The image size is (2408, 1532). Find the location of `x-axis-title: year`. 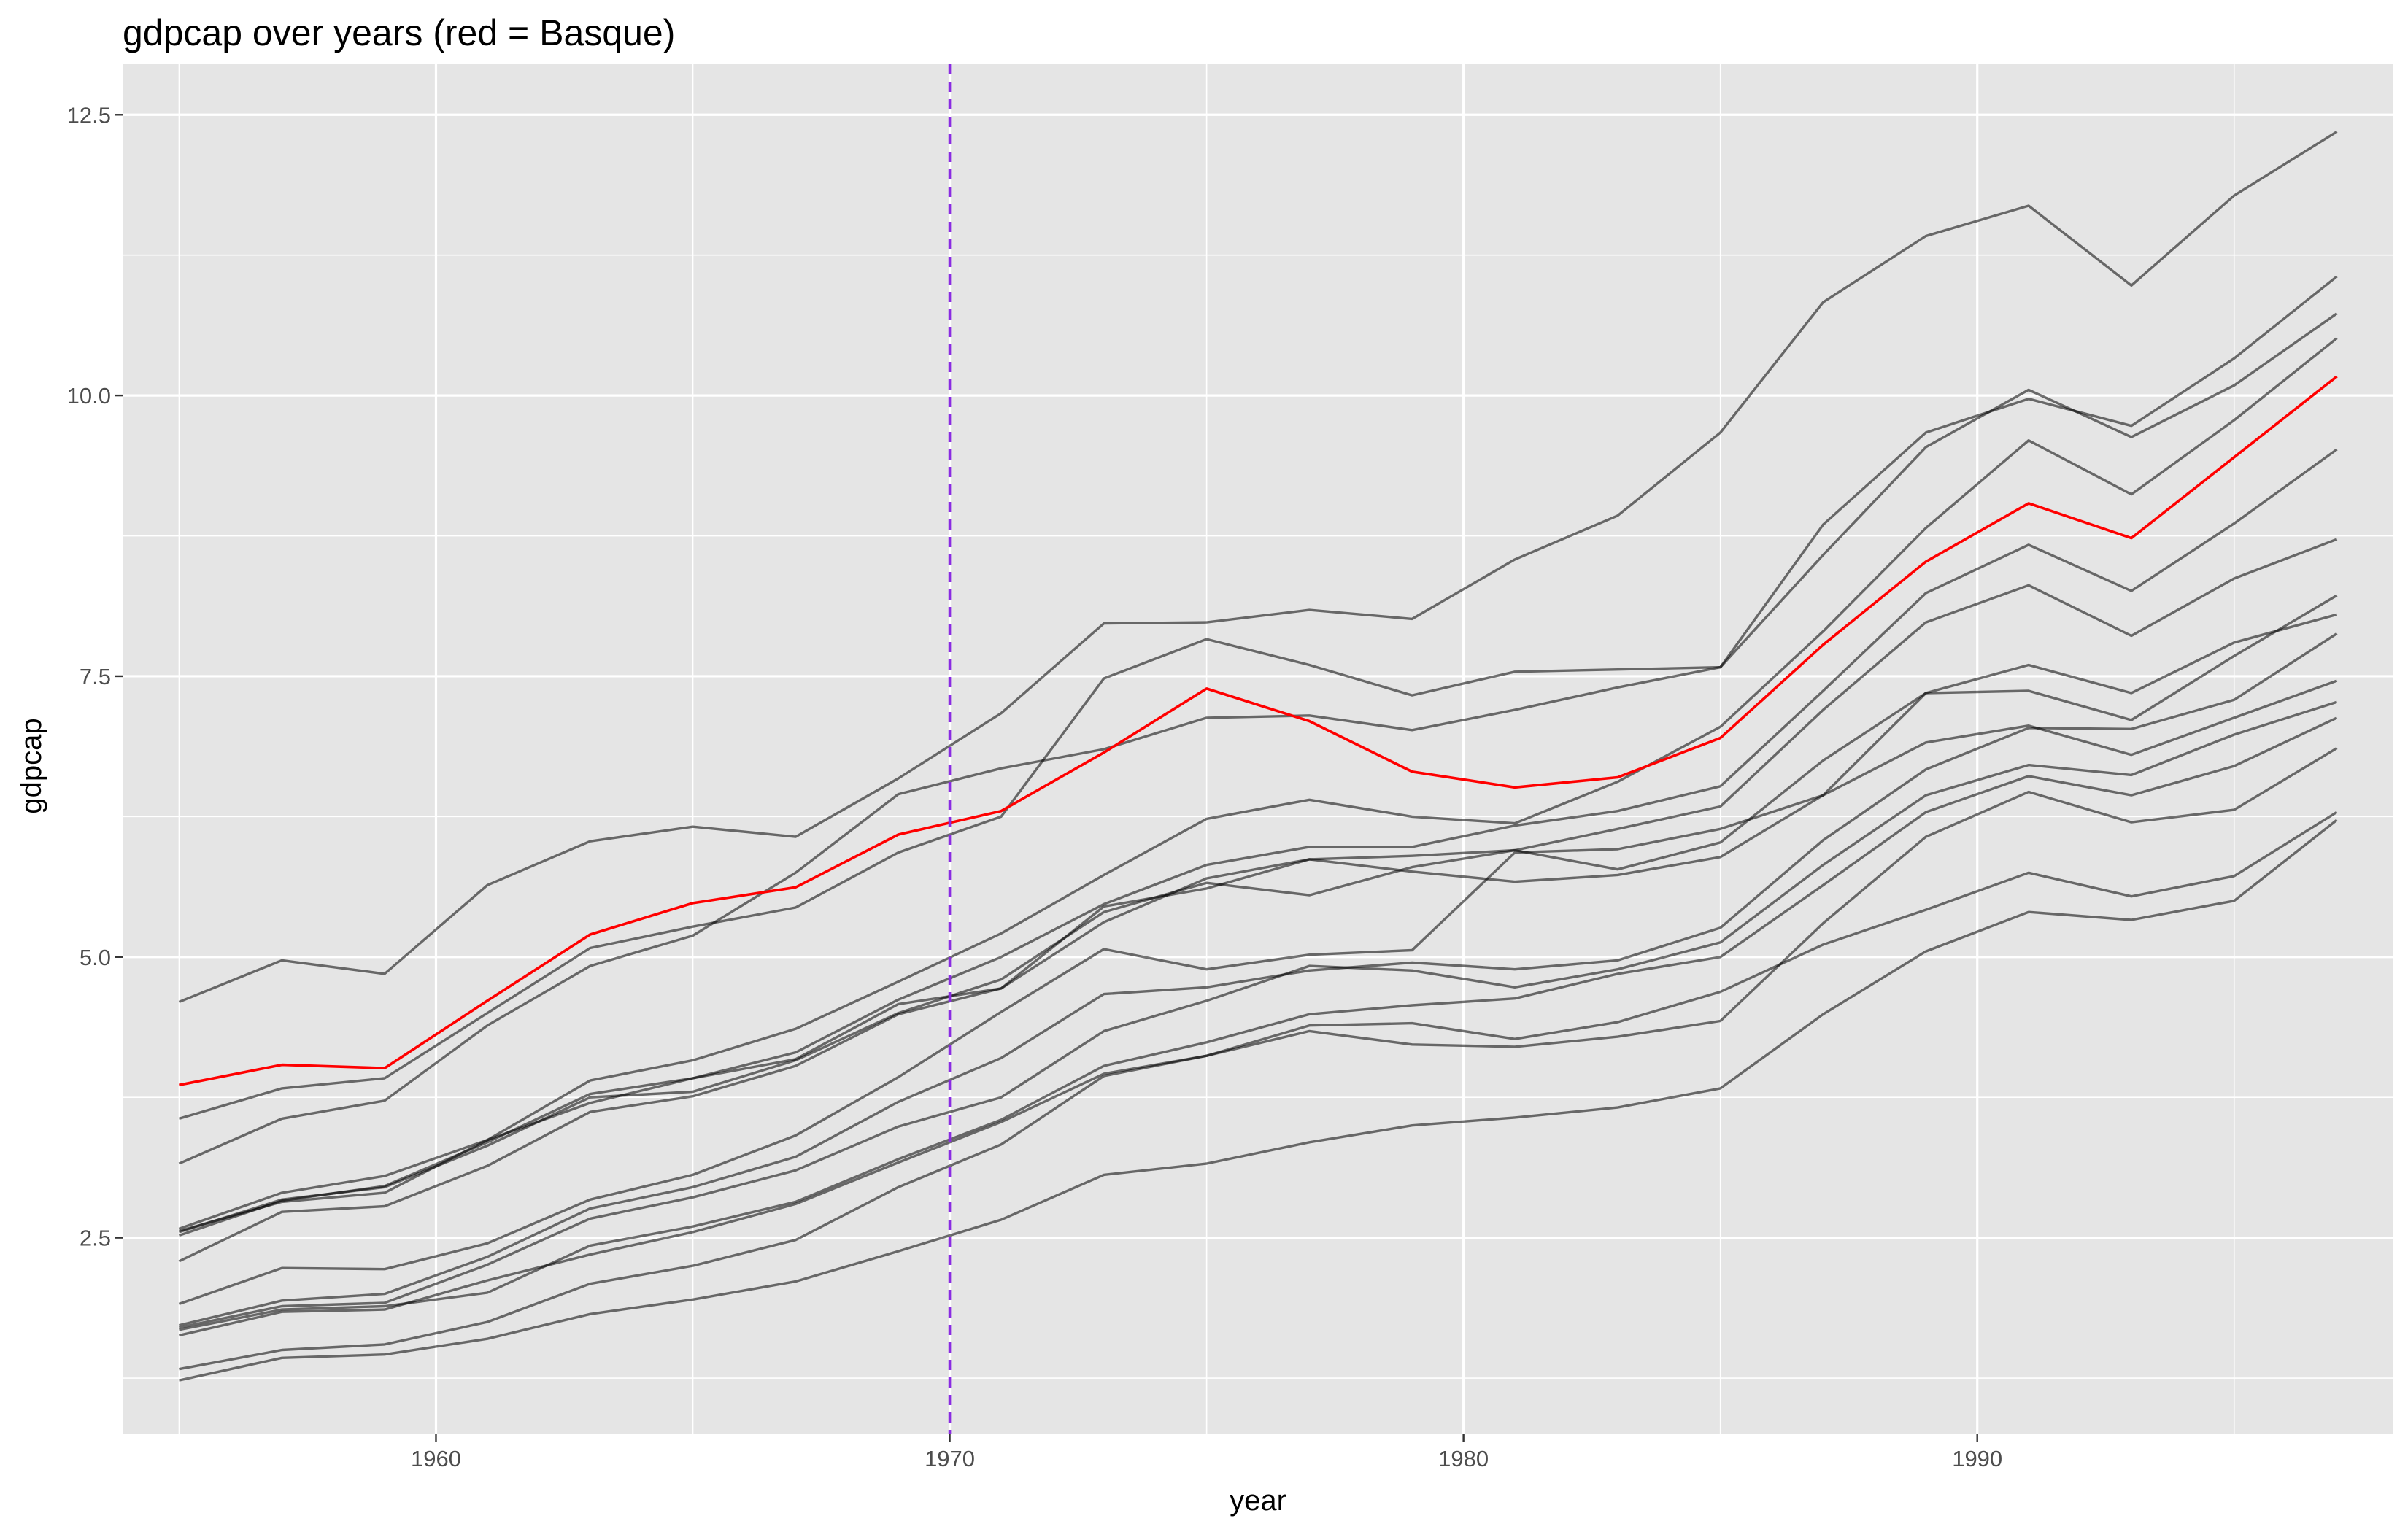

x-axis-title: year is located at coordinates (1258, 1501).